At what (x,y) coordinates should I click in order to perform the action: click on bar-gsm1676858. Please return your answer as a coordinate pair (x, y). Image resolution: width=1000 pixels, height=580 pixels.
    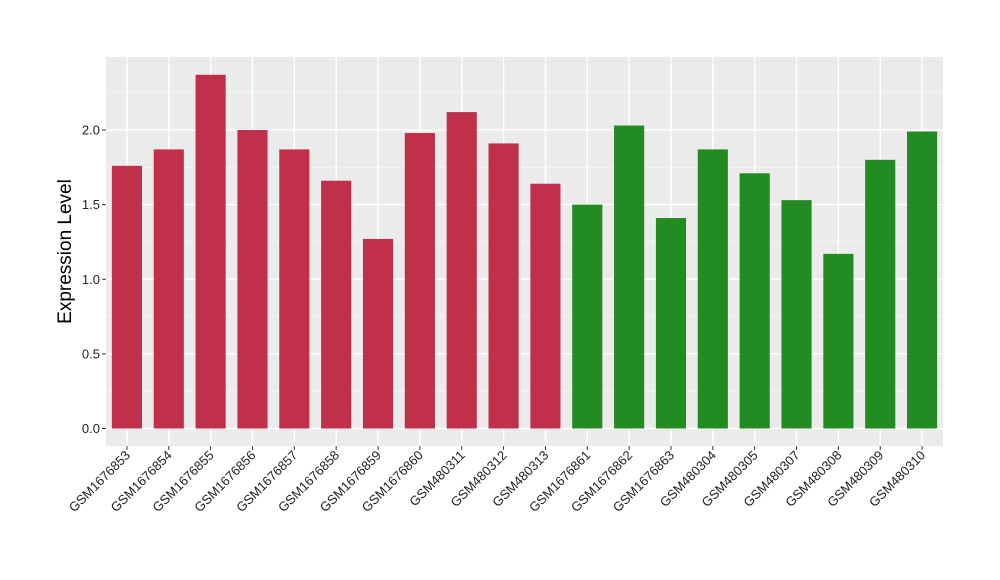
    Looking at the image, I should click on (336, 304).